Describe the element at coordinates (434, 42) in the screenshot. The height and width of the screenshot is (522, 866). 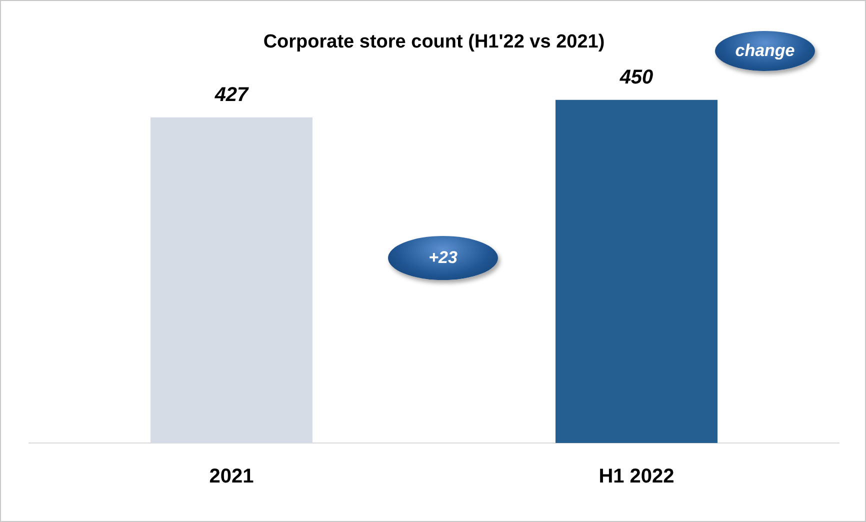
I see `chart-title: Corporate store count (H1'22 vs 2021)` at that location.